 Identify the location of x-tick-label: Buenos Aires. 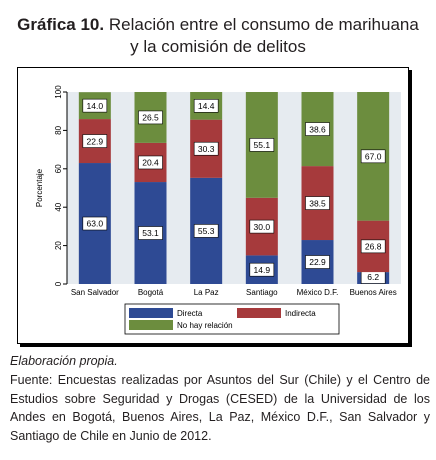
(373, 292).